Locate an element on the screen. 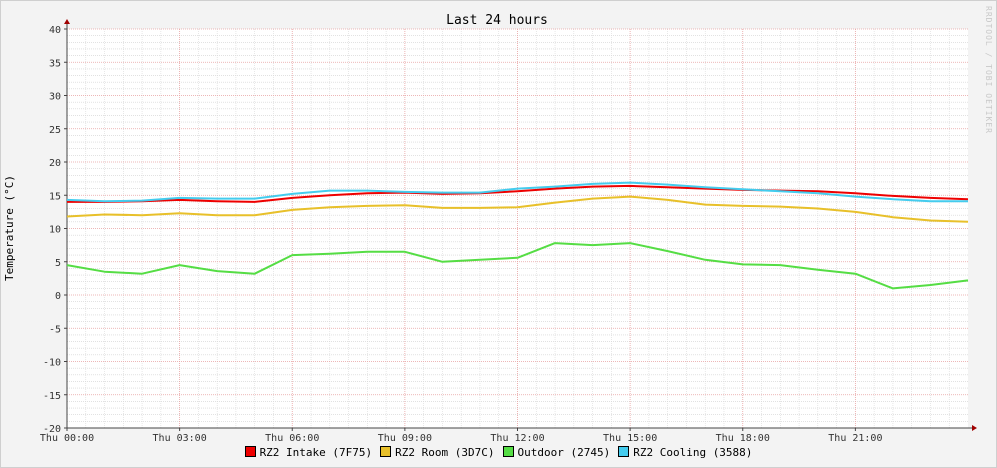 This screenshot has width=997, height=468. x-tick-label: Thu 06:00 is located at coordinates (292, 438).